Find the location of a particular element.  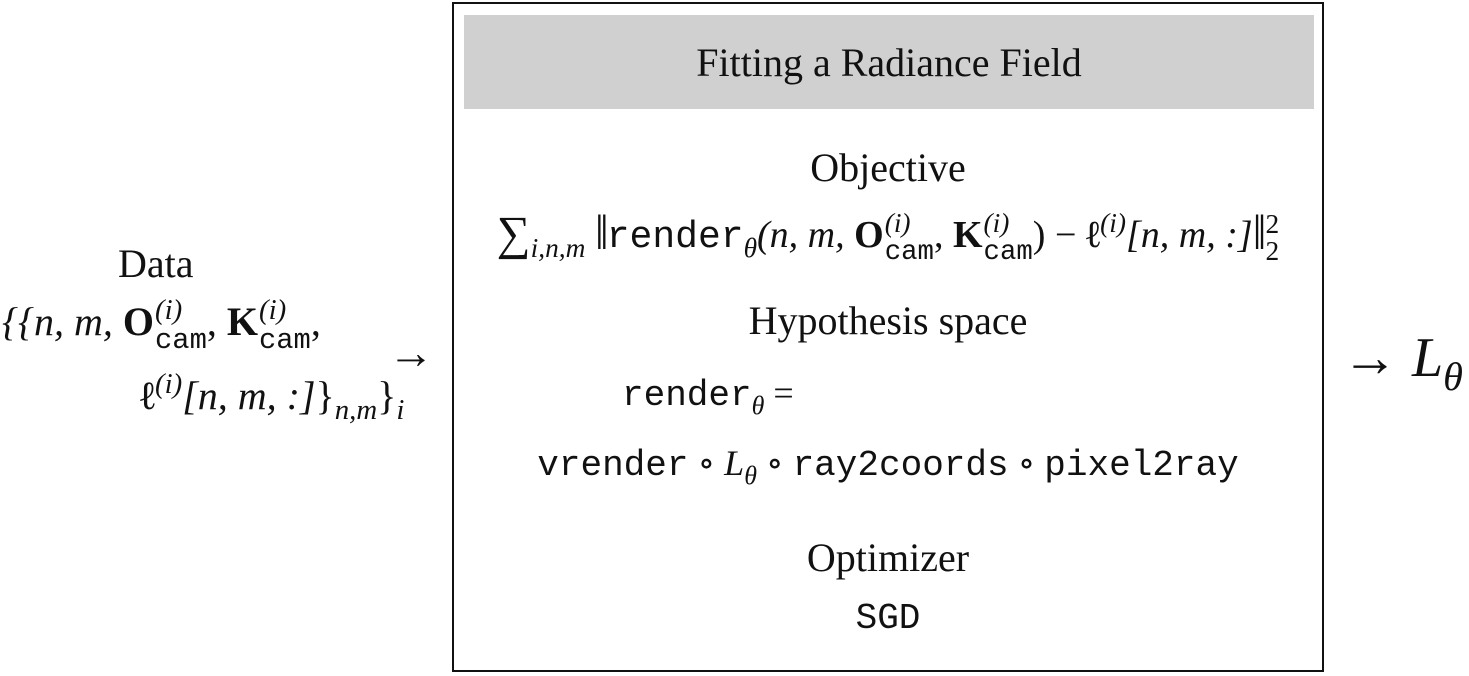

hypothesis-label: Hypothesis space is located at coordinates (888, 320).